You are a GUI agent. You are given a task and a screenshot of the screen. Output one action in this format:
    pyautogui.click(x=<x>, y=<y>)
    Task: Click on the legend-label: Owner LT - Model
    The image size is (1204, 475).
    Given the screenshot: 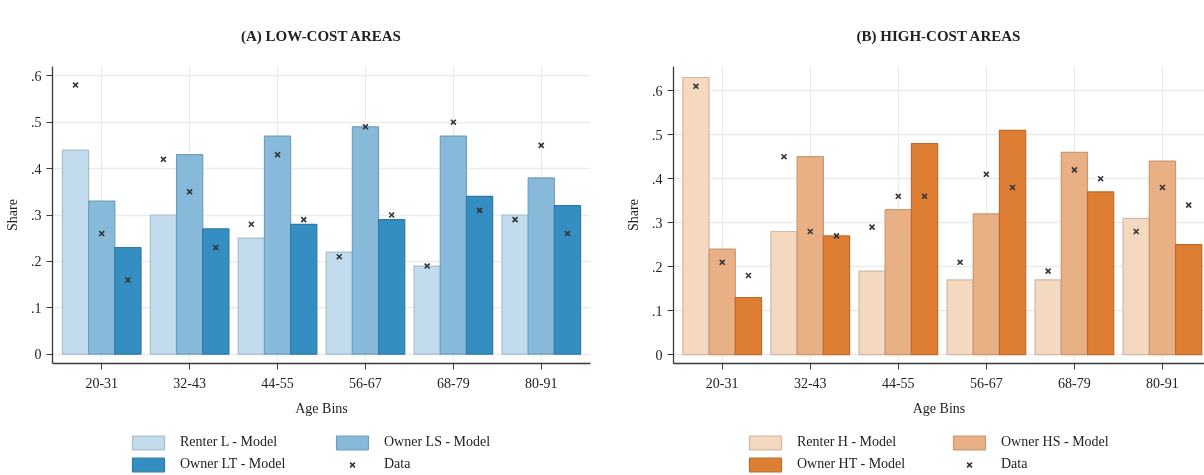 What is the action you would take?
    pyautogui.click(x=233, y=464)
    